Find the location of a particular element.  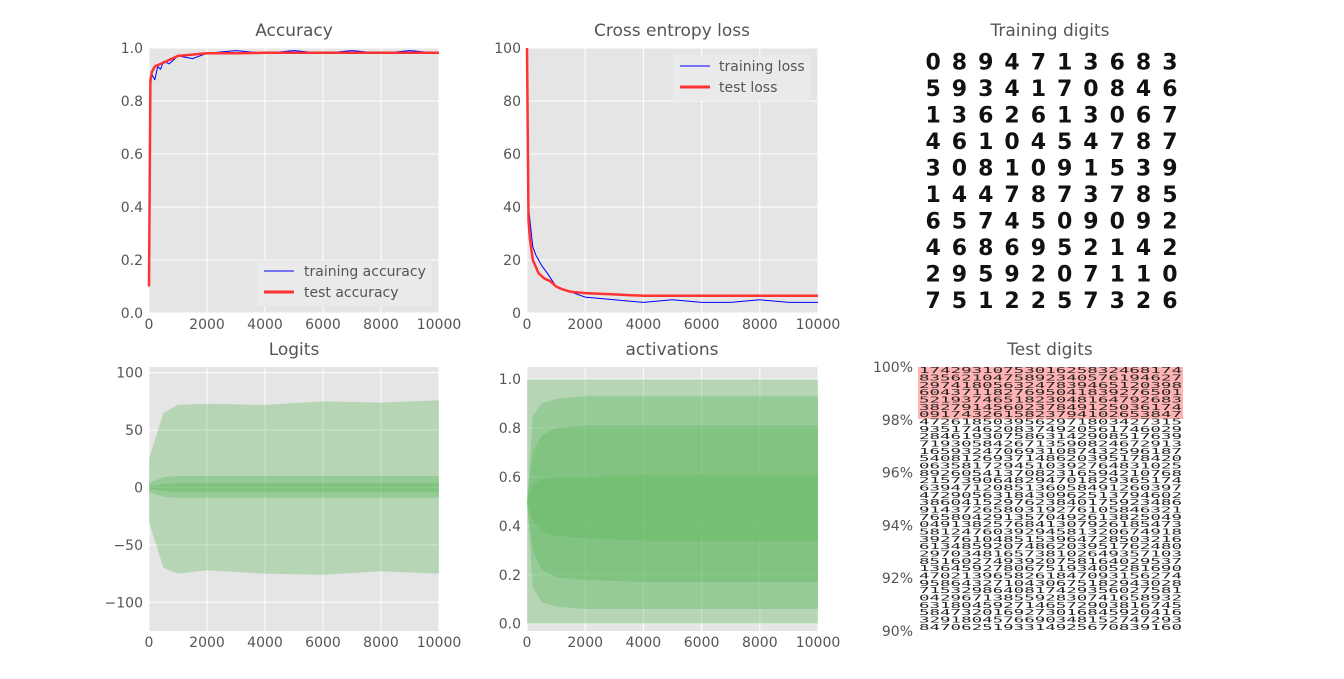

test-digit-row: 0491382576841307926185473 is located at coordinates (1050, 524).